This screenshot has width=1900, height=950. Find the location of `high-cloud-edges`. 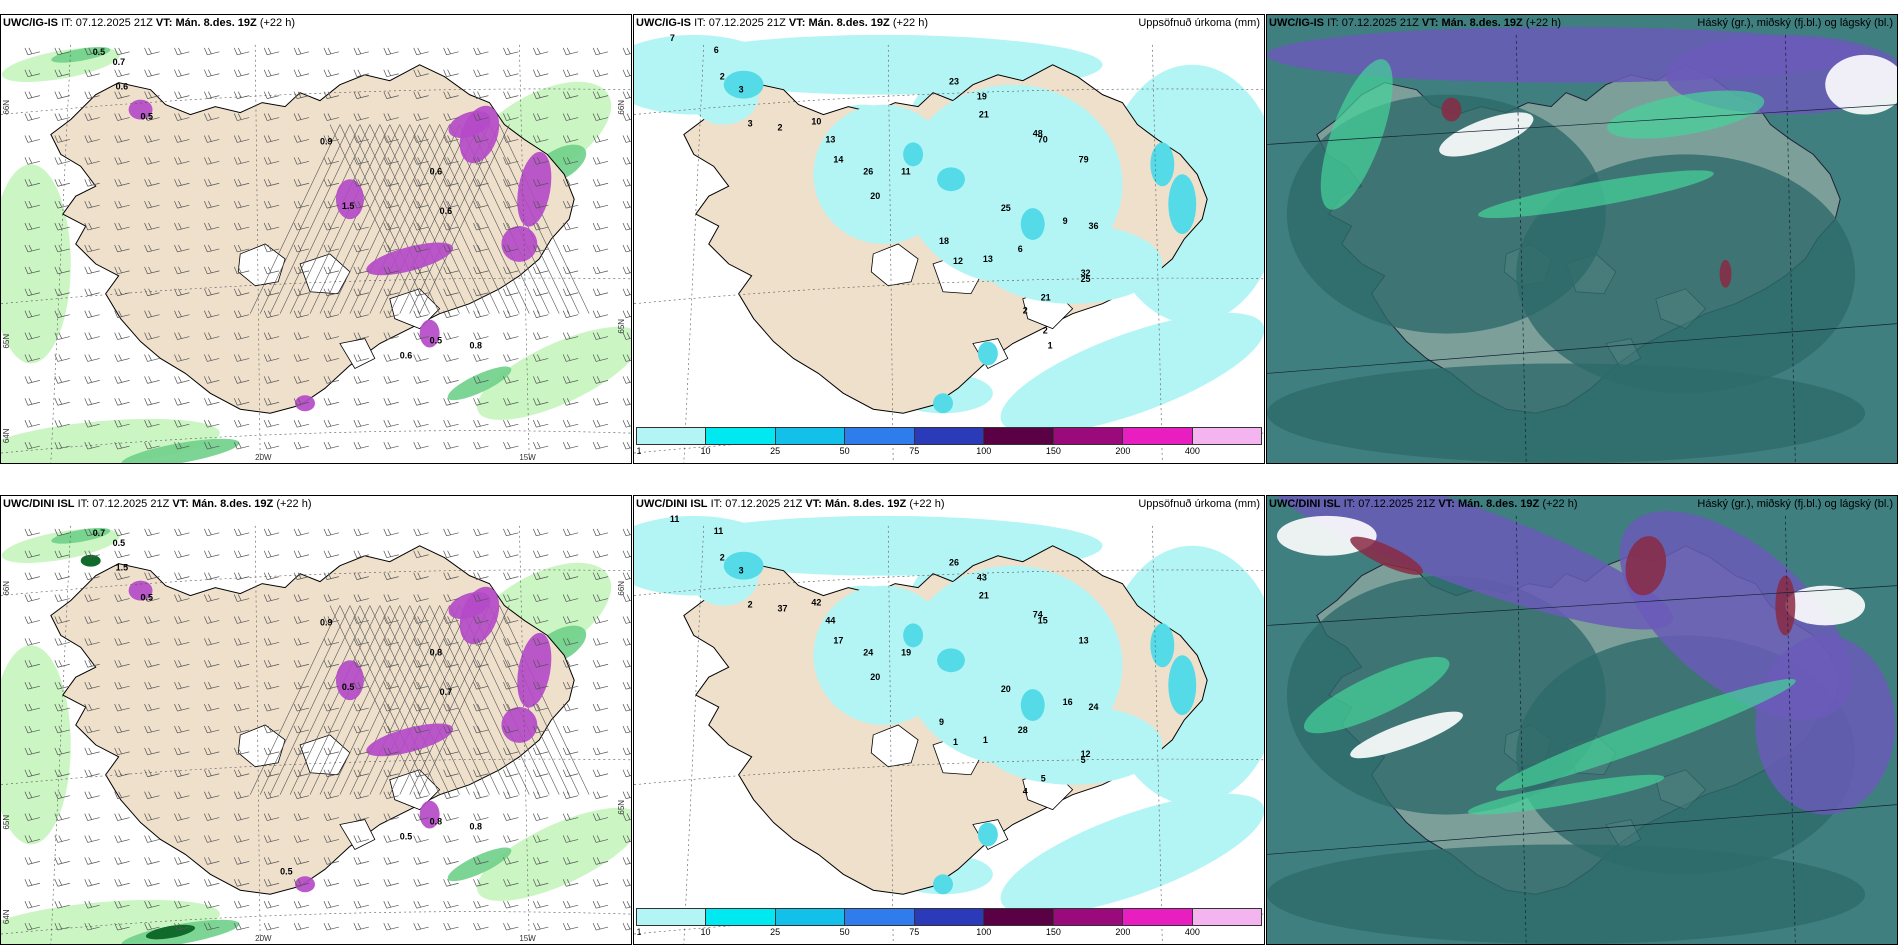

high-cloud-edges is located at coordinates (1549, 735).